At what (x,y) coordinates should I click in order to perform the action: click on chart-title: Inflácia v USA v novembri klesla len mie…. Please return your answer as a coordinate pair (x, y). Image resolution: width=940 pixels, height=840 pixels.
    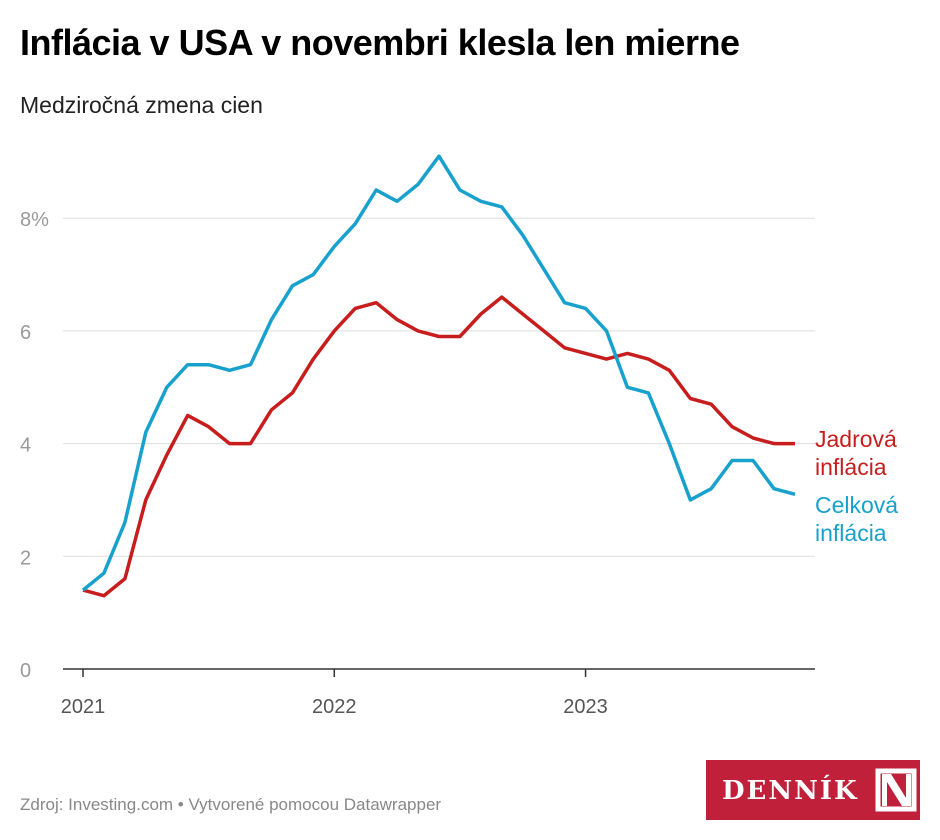
    Looking at the image, I should click on (380, 42).